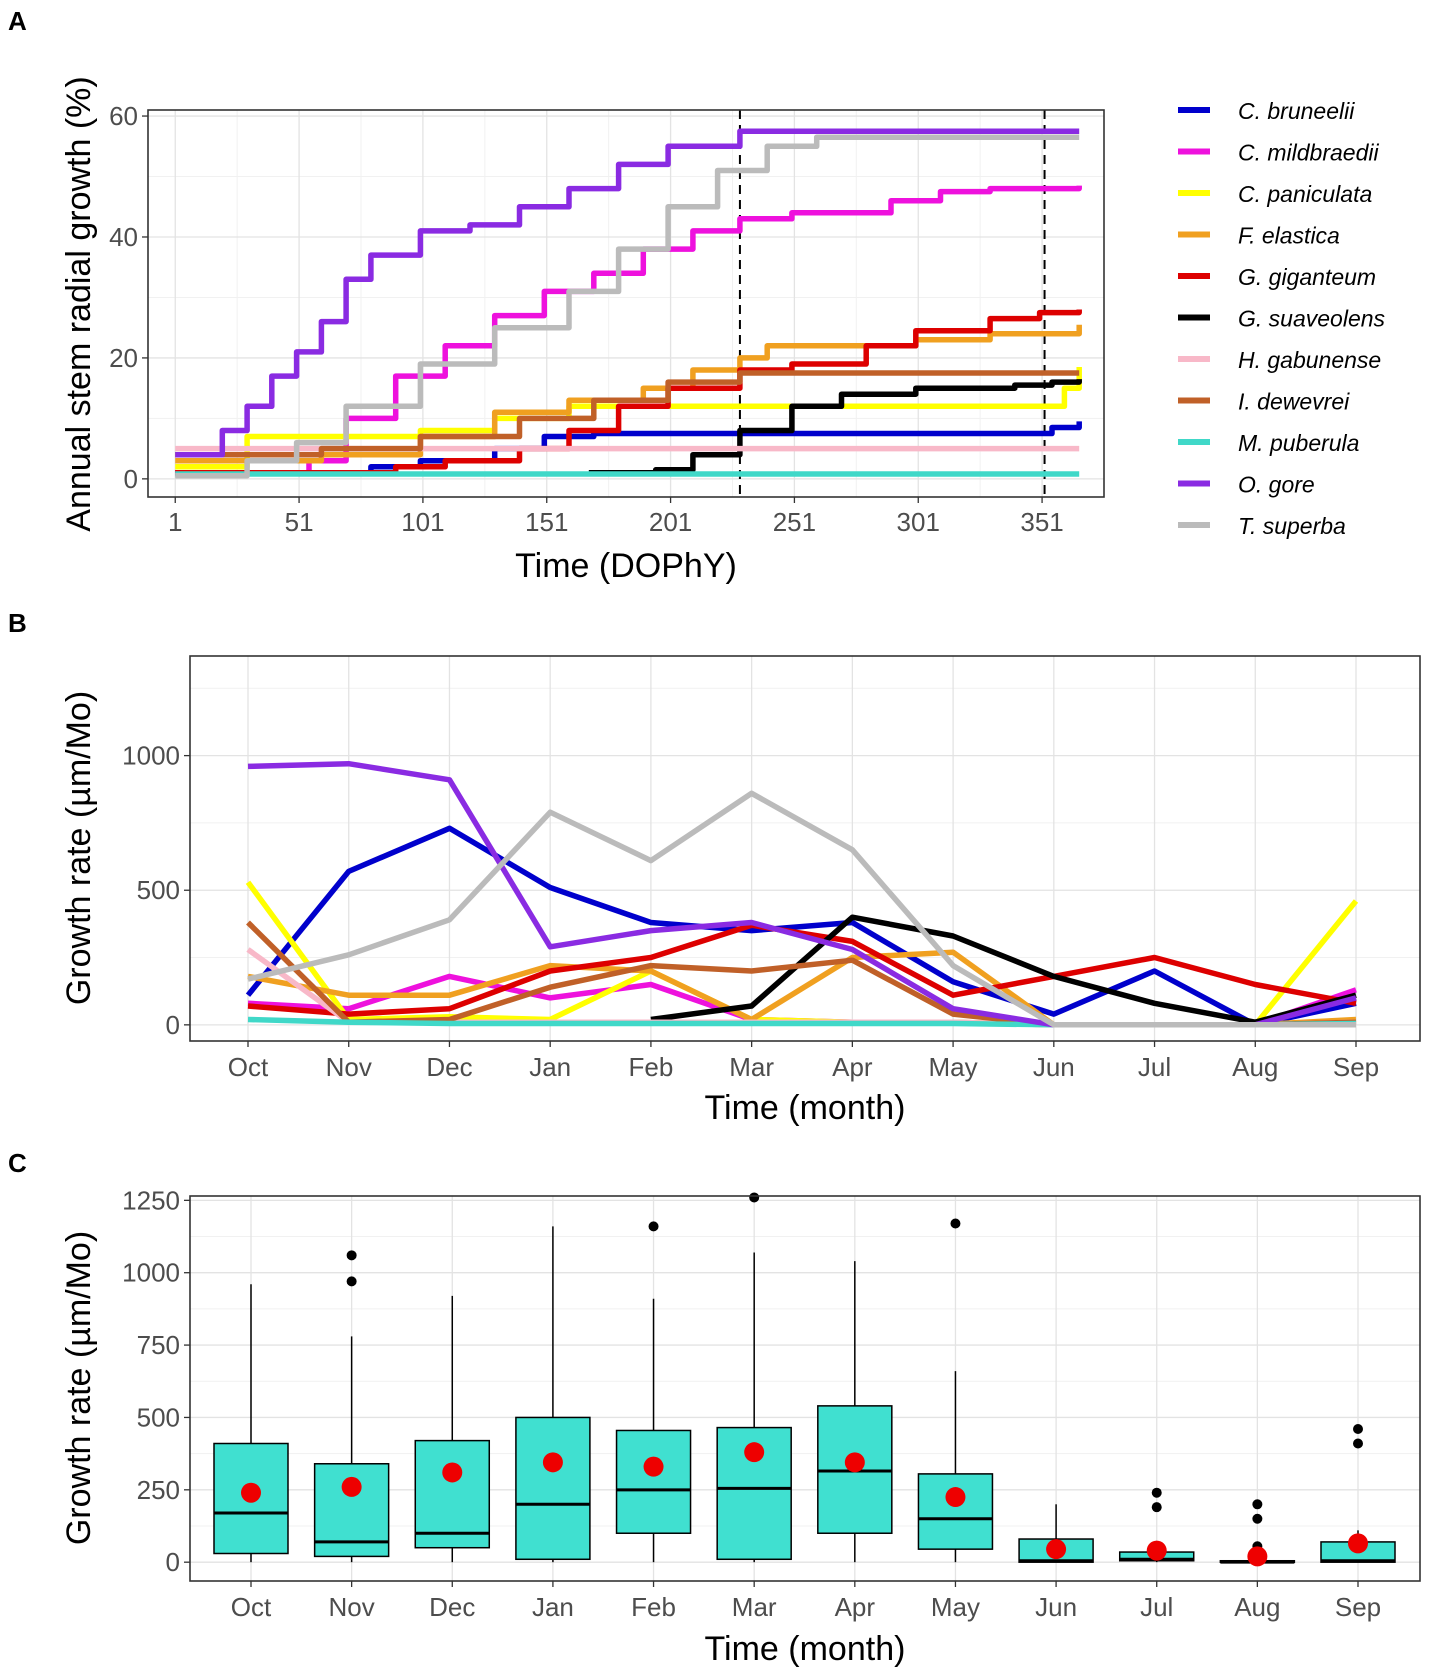 The width and height of the screenshot is (1429, 1672). I want to click on panel-letter-b: B, so click(17, 623).